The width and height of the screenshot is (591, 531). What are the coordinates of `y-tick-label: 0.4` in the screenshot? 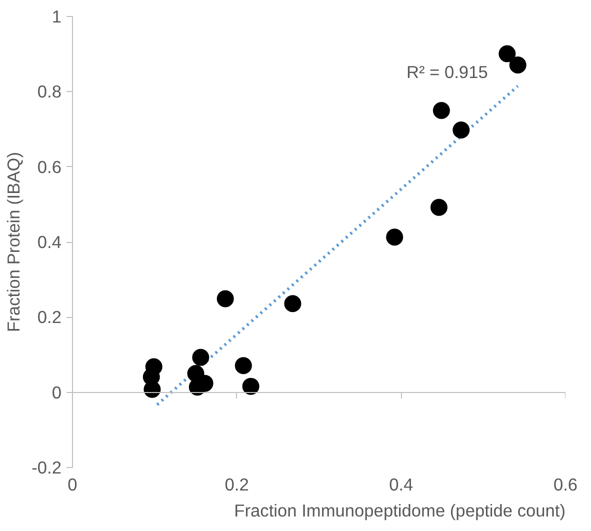 It's located at (49, 242).